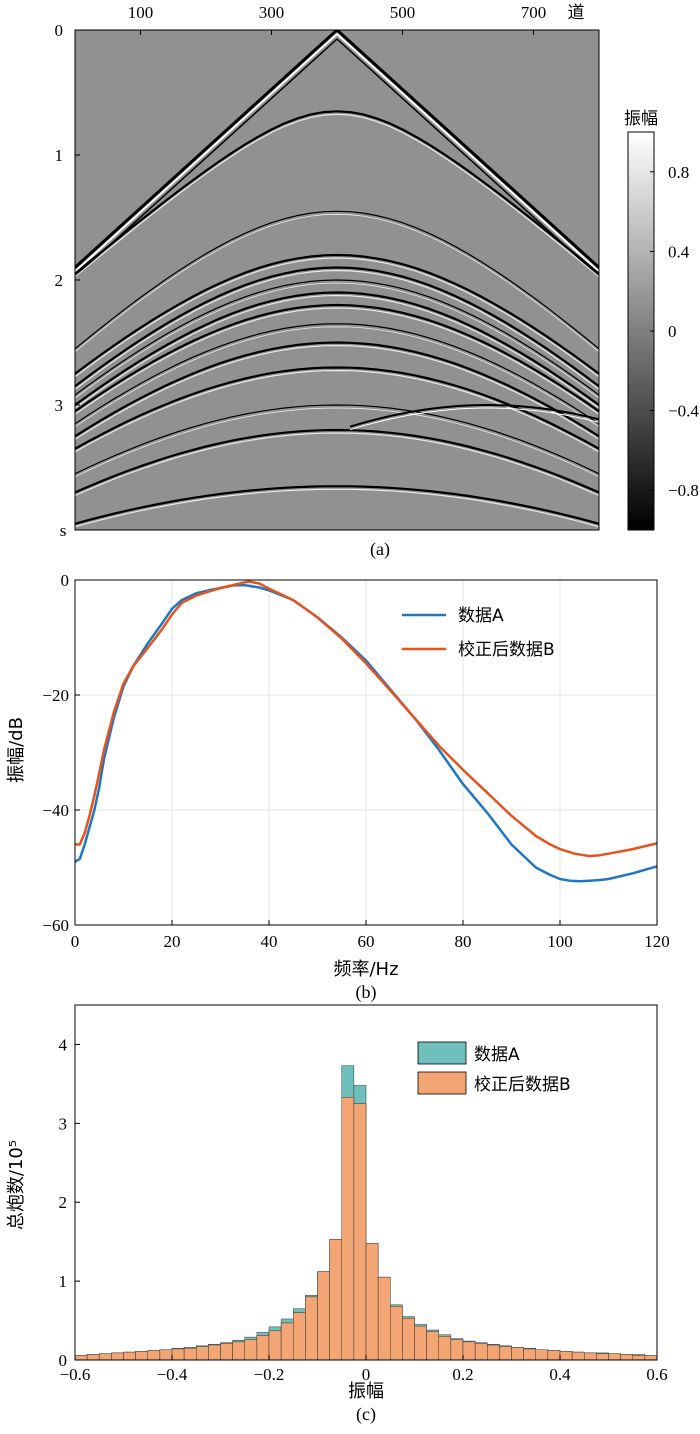 The width and height of the screenshot is (700, 1434). Describe the element at coordinates (337, 19) in the screenshot. I see `panel-a-x-ticks: 100 300 500 700` at that location.